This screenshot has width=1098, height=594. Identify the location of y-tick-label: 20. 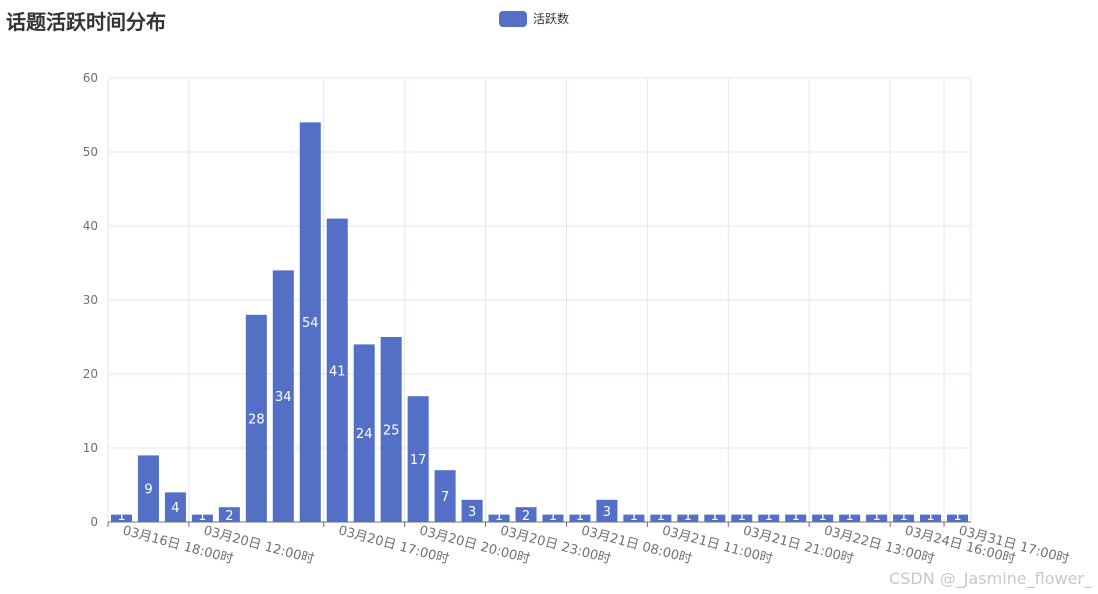
(90, 374).